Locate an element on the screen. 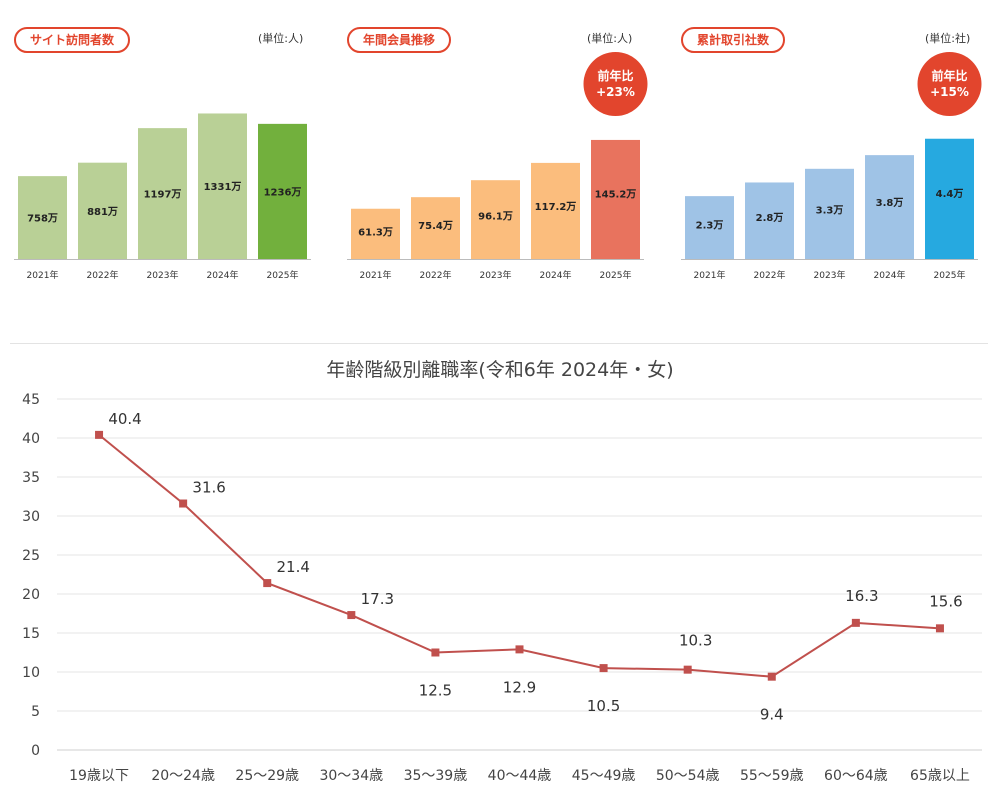  bar-value-label: 1236万 is located at coordinates (283, 192).